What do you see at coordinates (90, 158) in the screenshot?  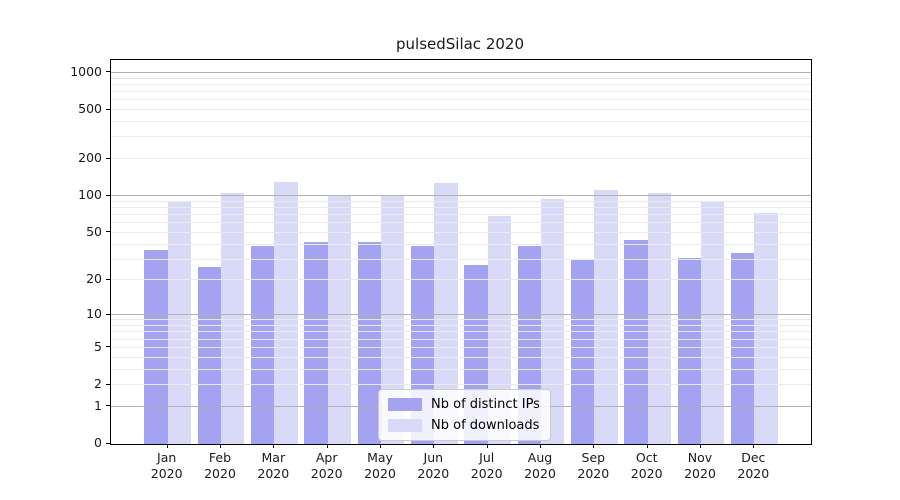 I see `y-tick-label-200: 200` at bounding box center [90, 158].